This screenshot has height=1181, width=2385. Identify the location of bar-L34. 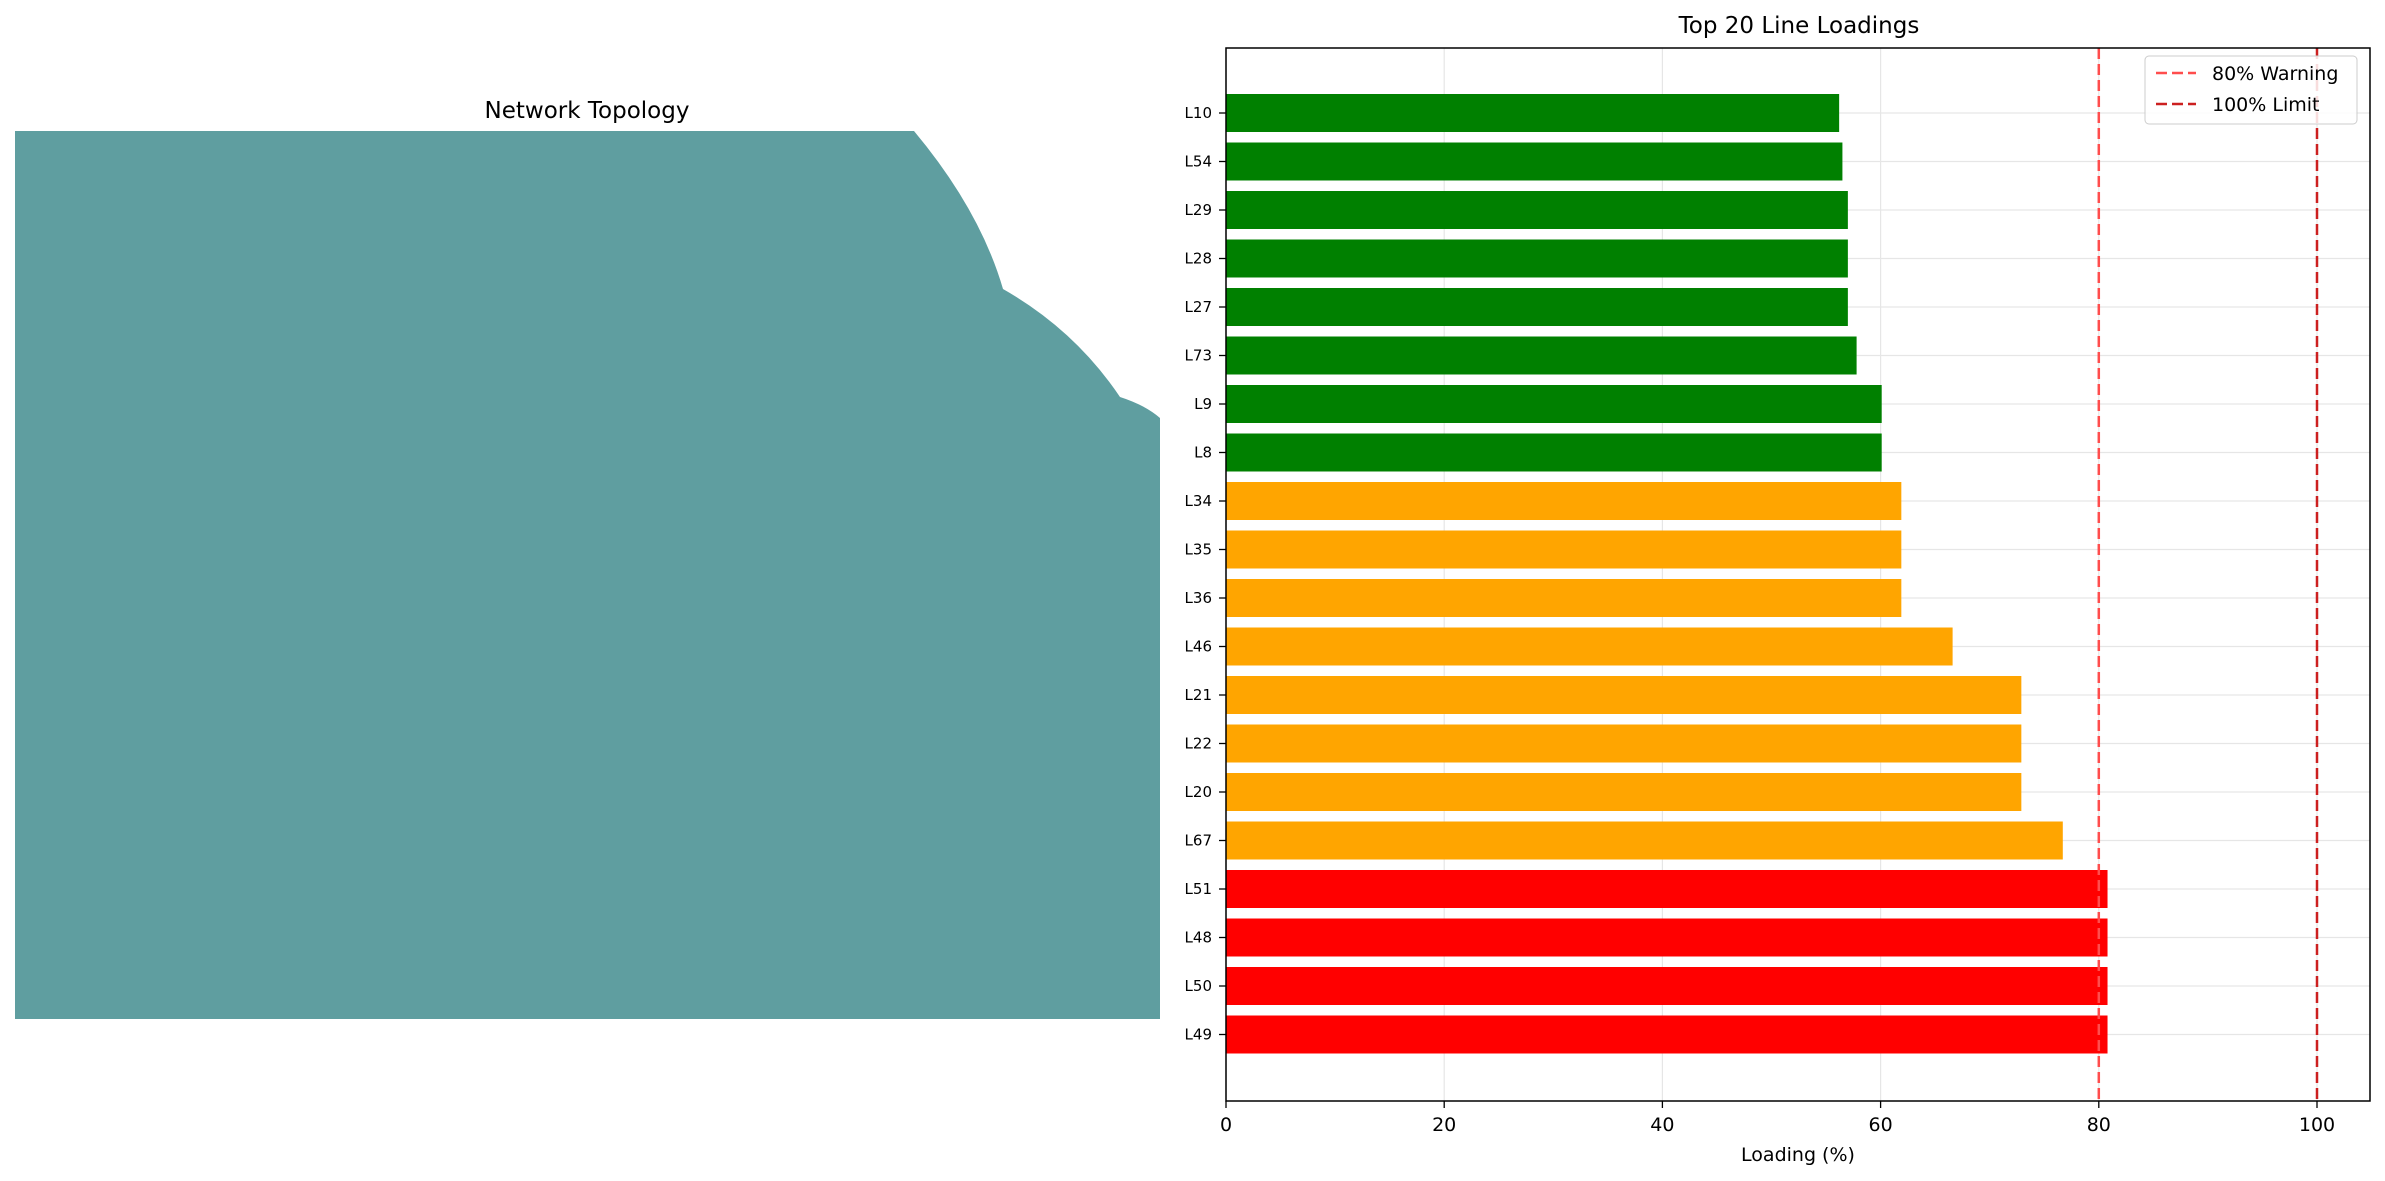
(1564, 501).